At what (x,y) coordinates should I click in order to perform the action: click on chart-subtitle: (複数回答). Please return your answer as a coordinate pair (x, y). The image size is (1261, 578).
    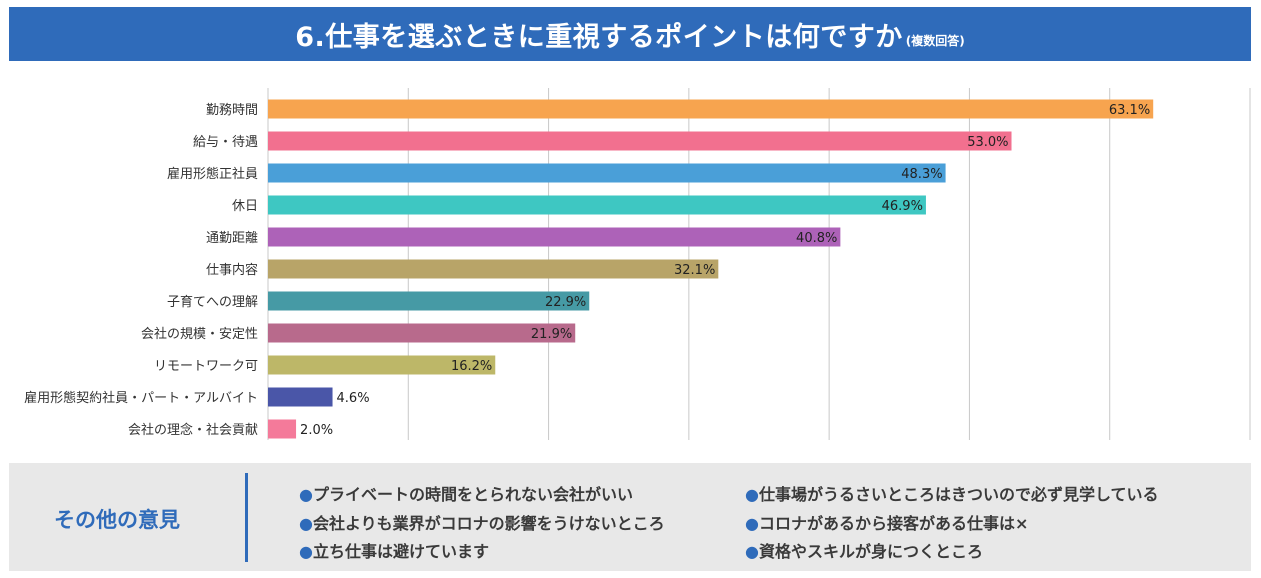
    Looking at the image, I should click on (935, 40).